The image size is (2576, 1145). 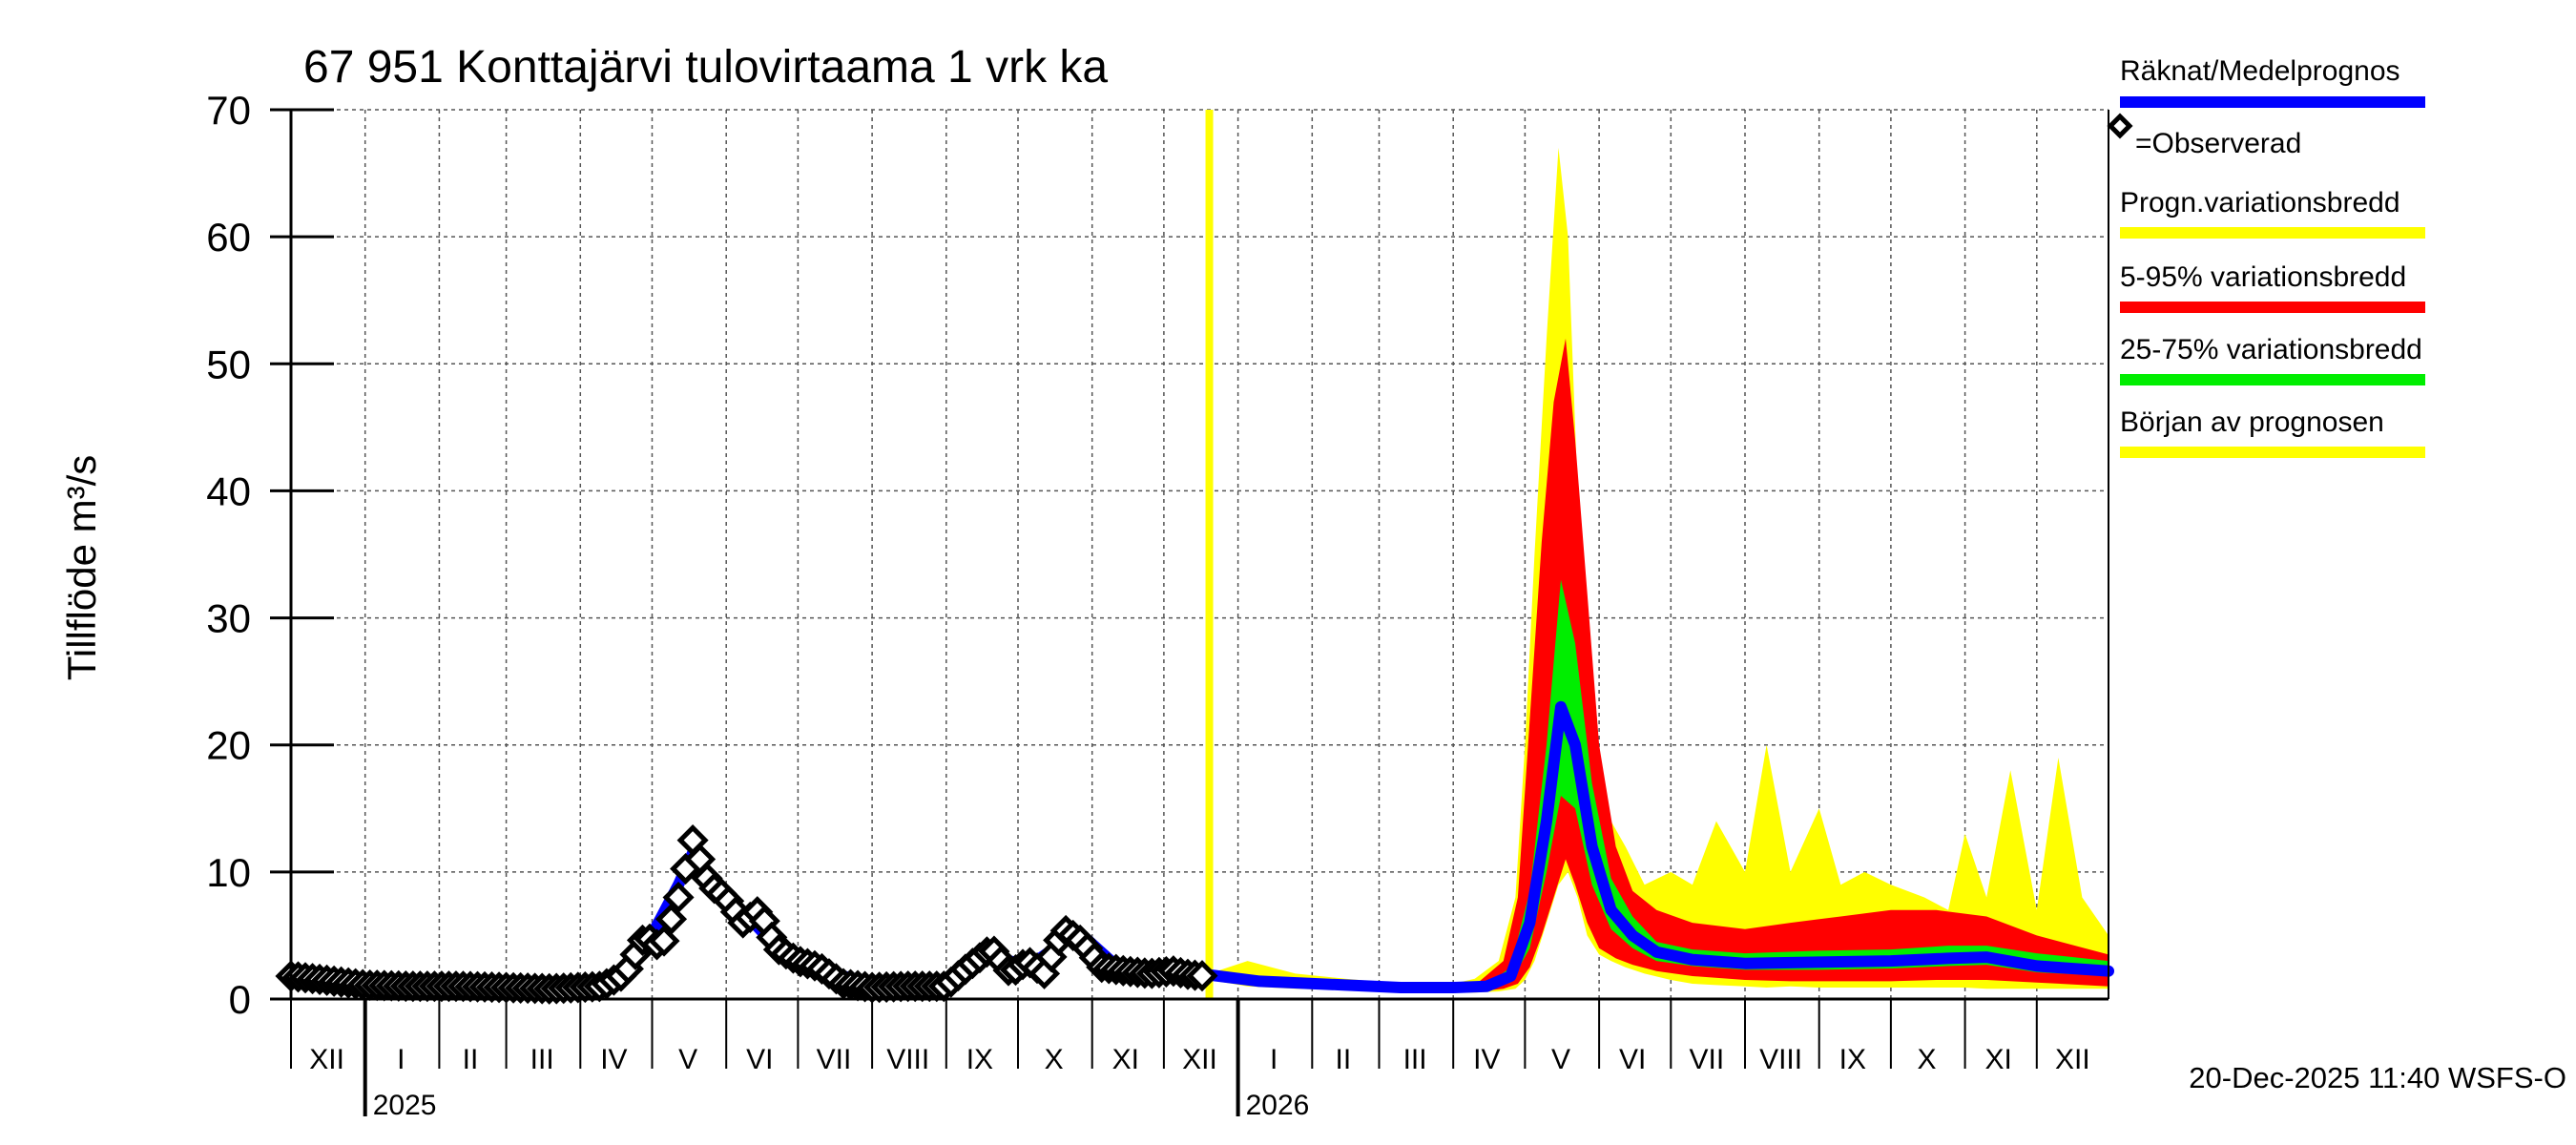 I want to click on year-label: 2026, so click(x=1278, y=1105).